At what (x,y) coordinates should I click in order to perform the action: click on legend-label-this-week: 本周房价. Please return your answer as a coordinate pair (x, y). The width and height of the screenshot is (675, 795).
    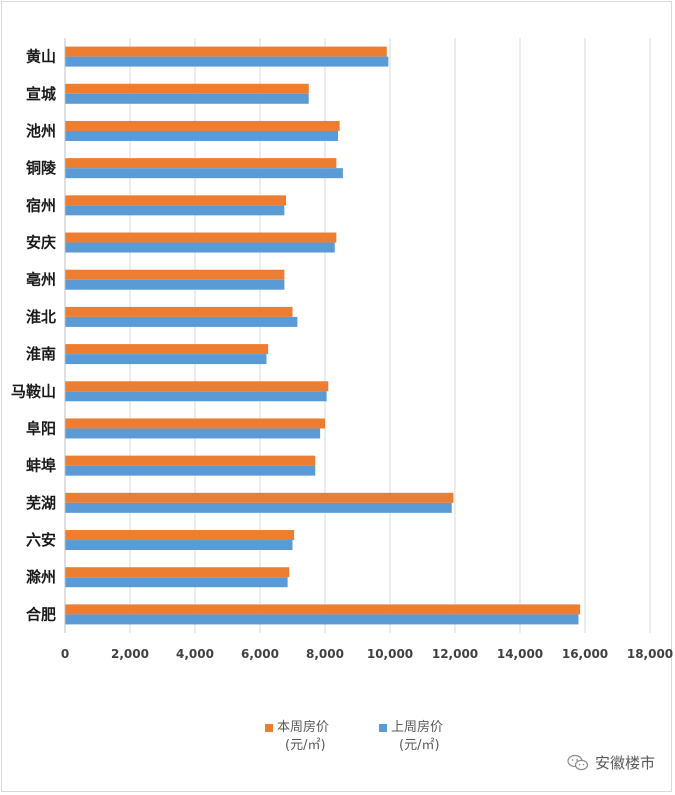
    Looking at the image, I should click on (303, 727).